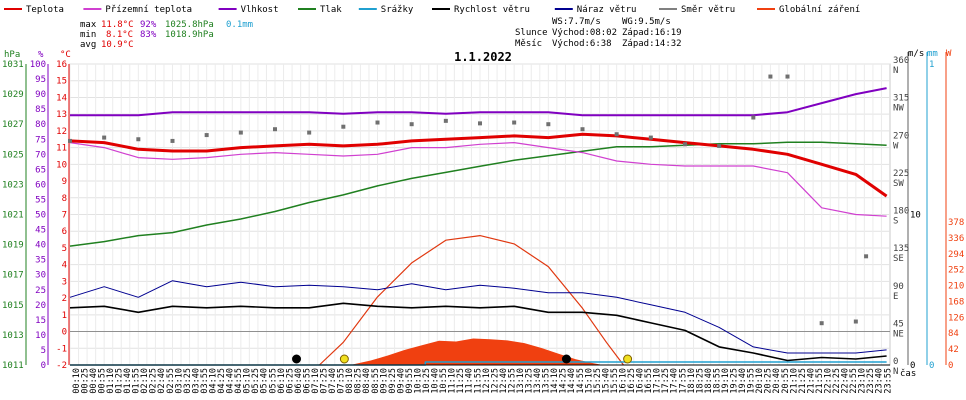 The height and width of the screenshot is (400, 966). I want to click on temperature-line, so click(478, 165).